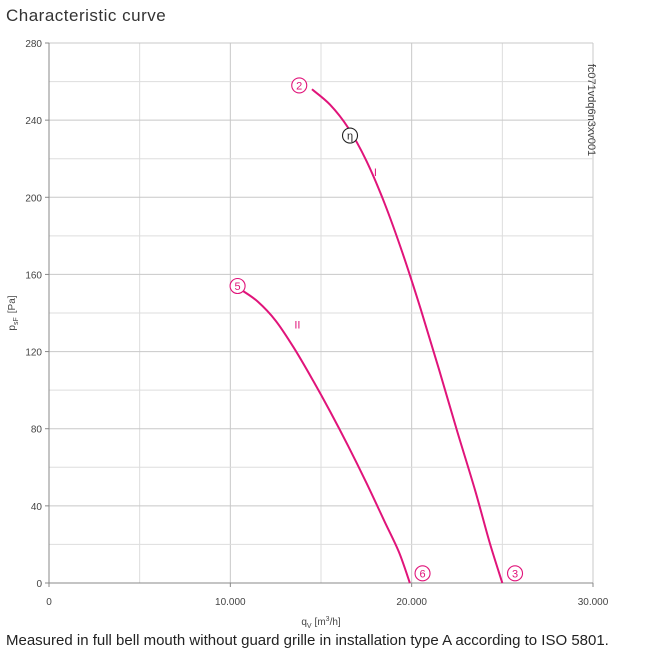 The width and height of the screenshot is (651, 655). I want to click on y-tick-label: 80, so click(37, 430).